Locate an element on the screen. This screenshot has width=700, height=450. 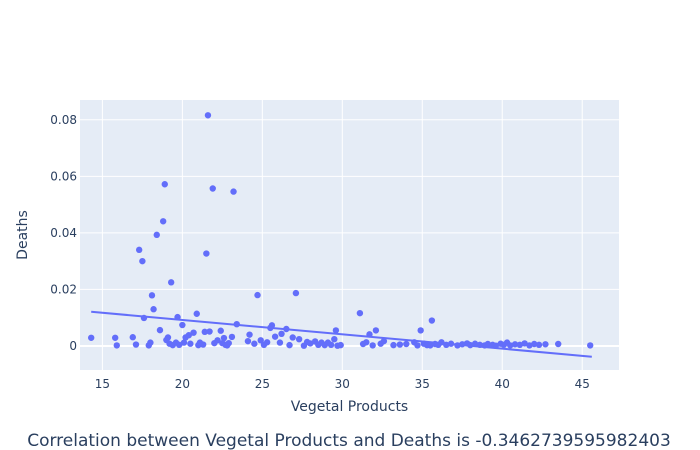
y-tick-label: 0.08 is located at coordinates (63, 120).